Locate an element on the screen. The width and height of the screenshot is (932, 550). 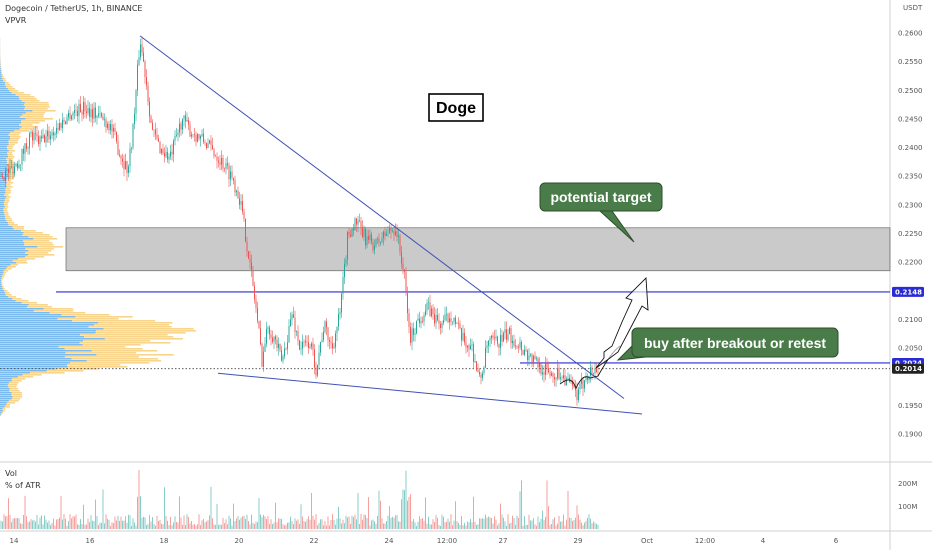
title-annotation: Doge is located at coordinates (456, 107).